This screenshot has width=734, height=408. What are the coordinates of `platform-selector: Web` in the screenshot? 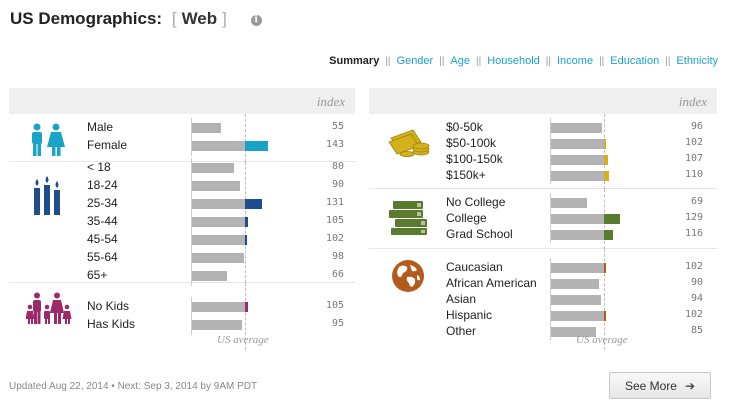 It's located at (199, 18).